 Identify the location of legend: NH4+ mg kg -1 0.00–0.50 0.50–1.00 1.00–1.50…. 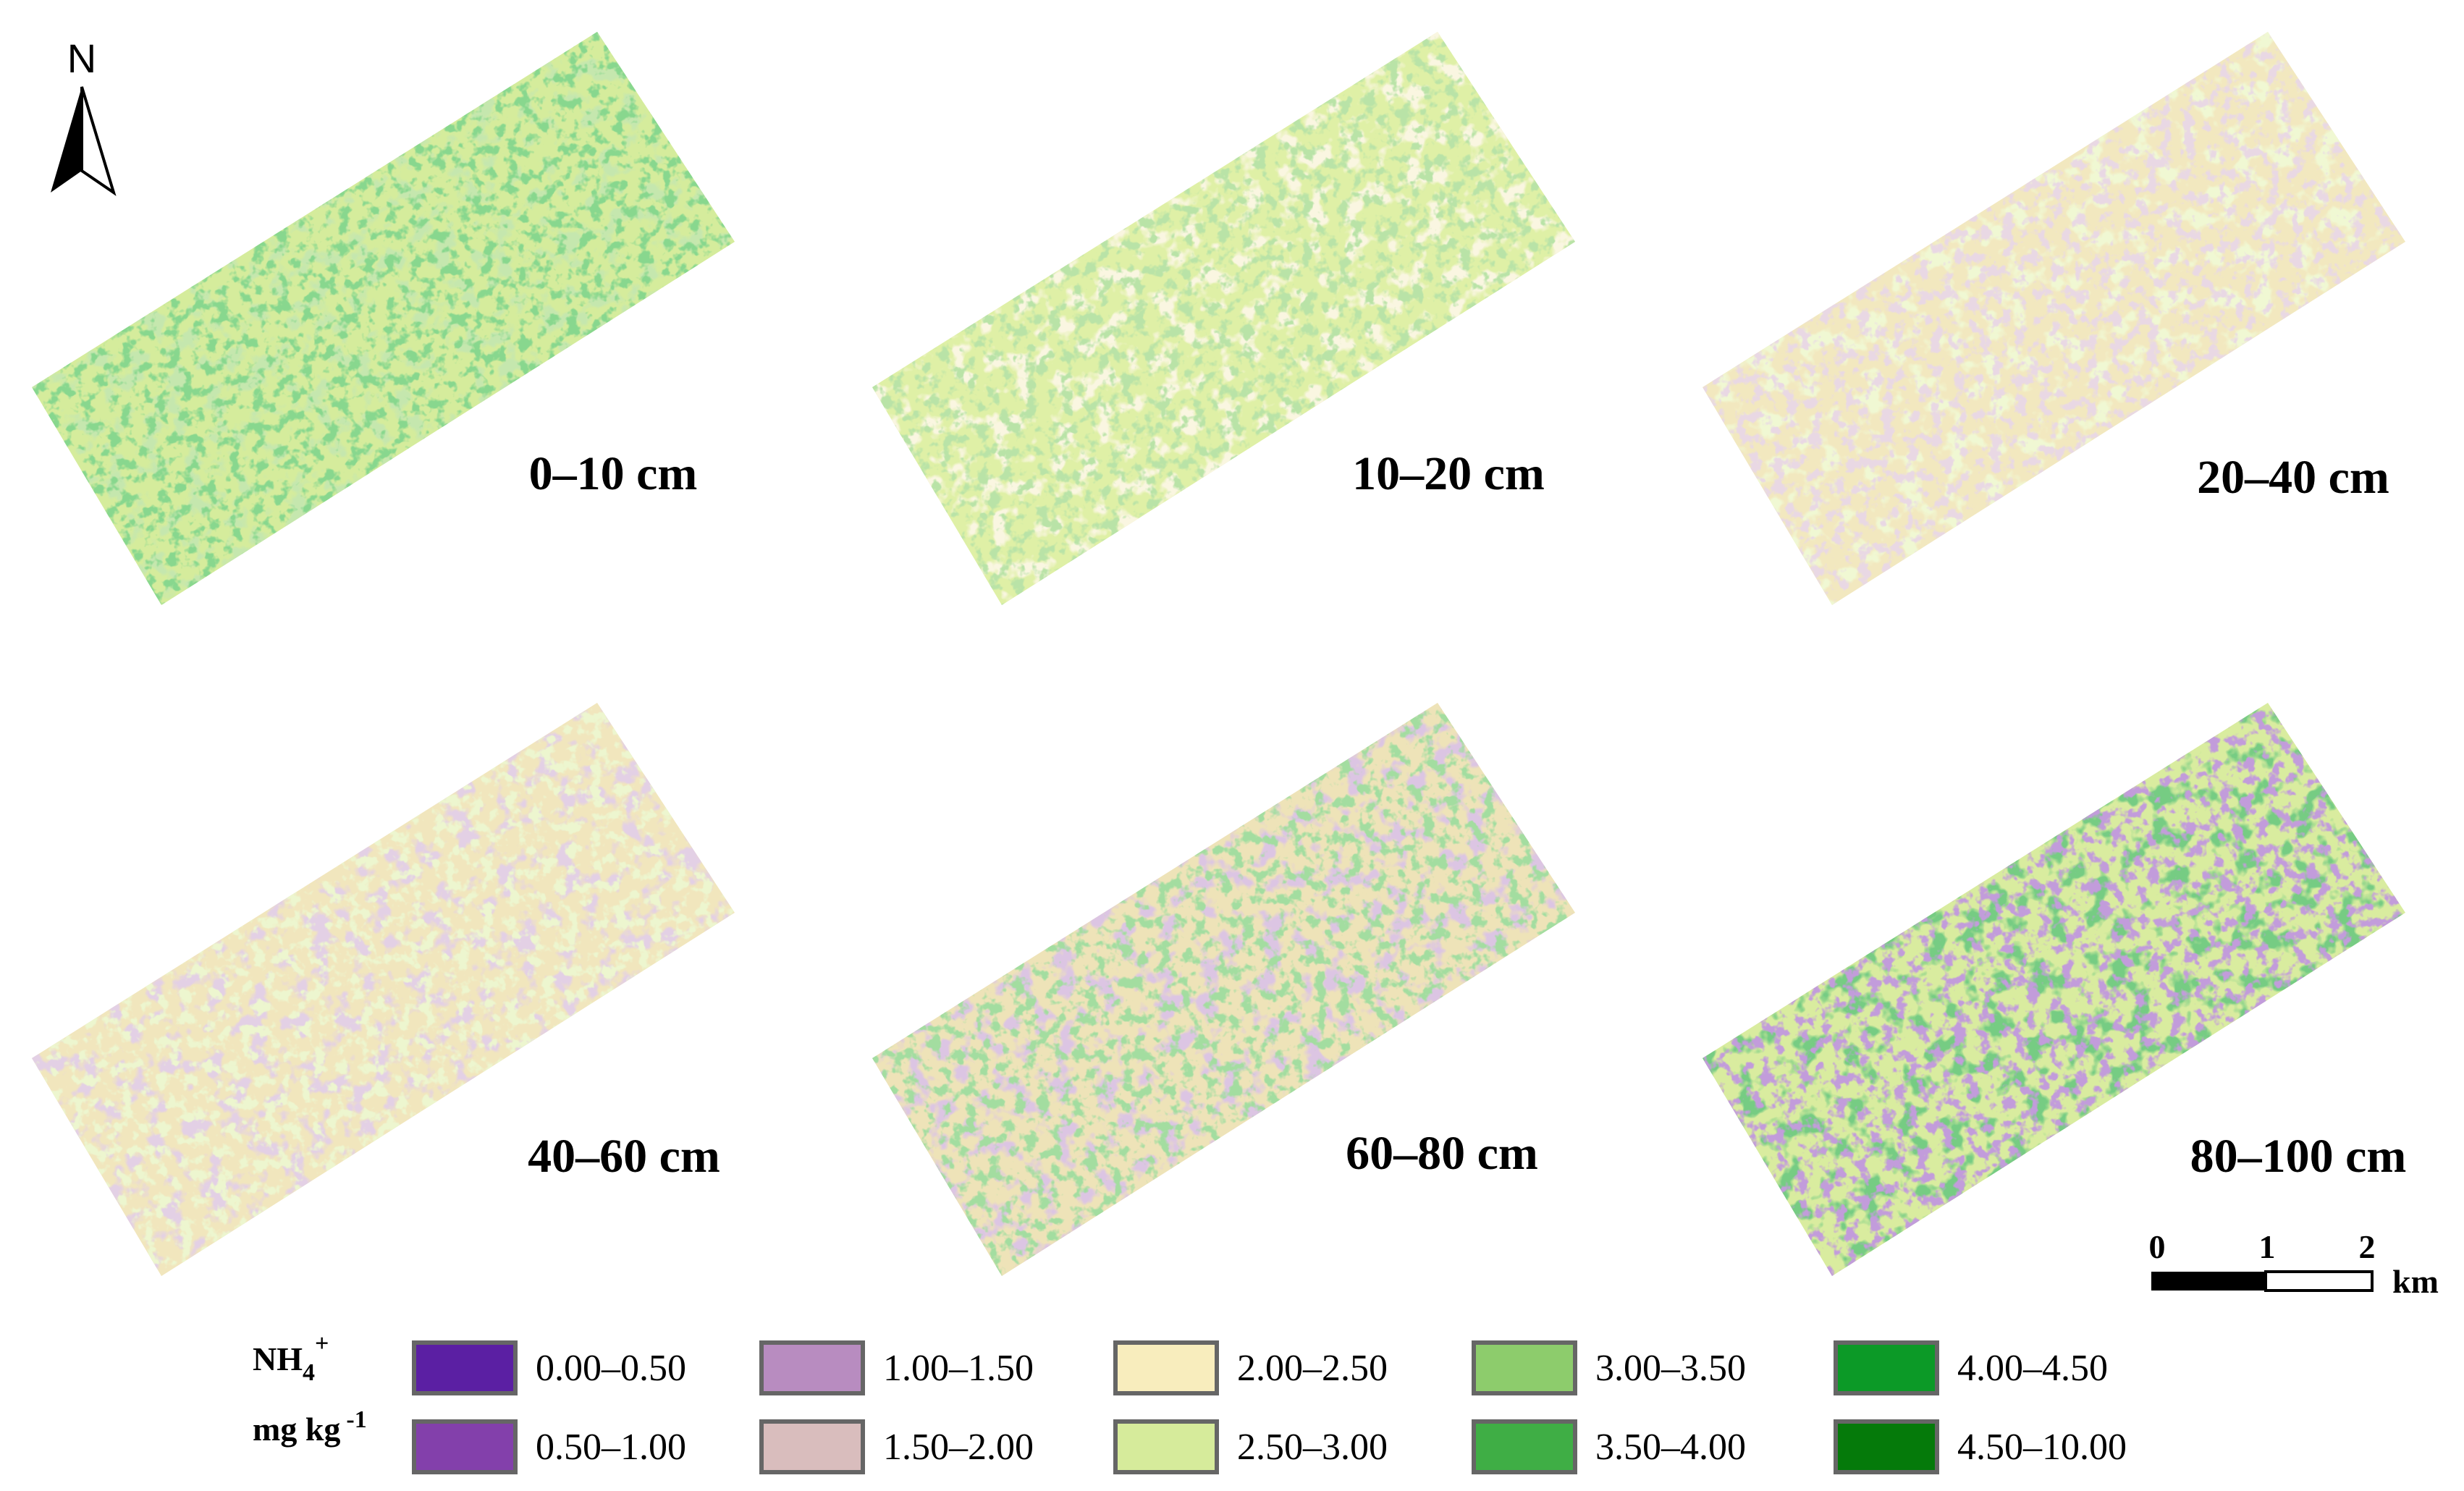
(1190, 1402).